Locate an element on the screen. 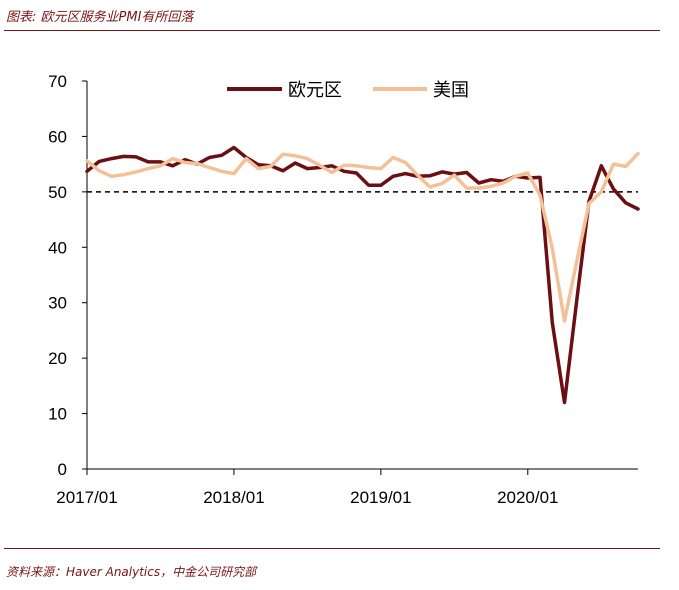 Image resolution: width=679 pixels, height=590 pixels. figure-title: 图表: 欧元区服务业PMI有所回落 is located at coordinates (100, 17).